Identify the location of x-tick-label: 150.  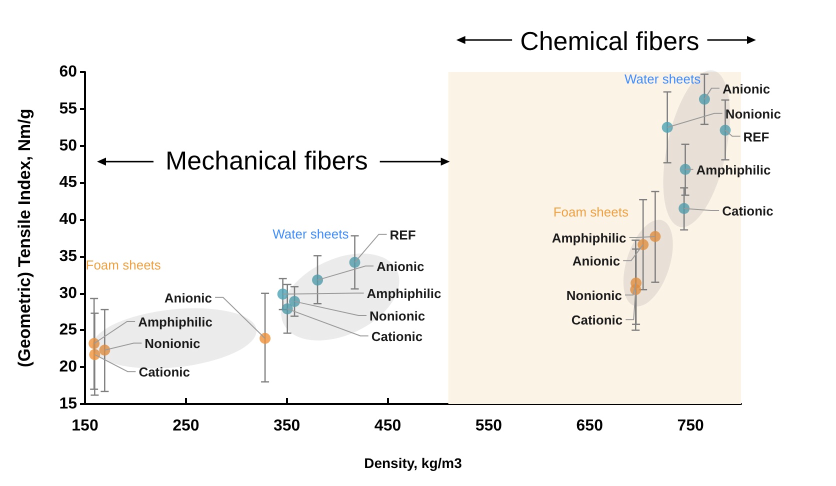
(85, 426).